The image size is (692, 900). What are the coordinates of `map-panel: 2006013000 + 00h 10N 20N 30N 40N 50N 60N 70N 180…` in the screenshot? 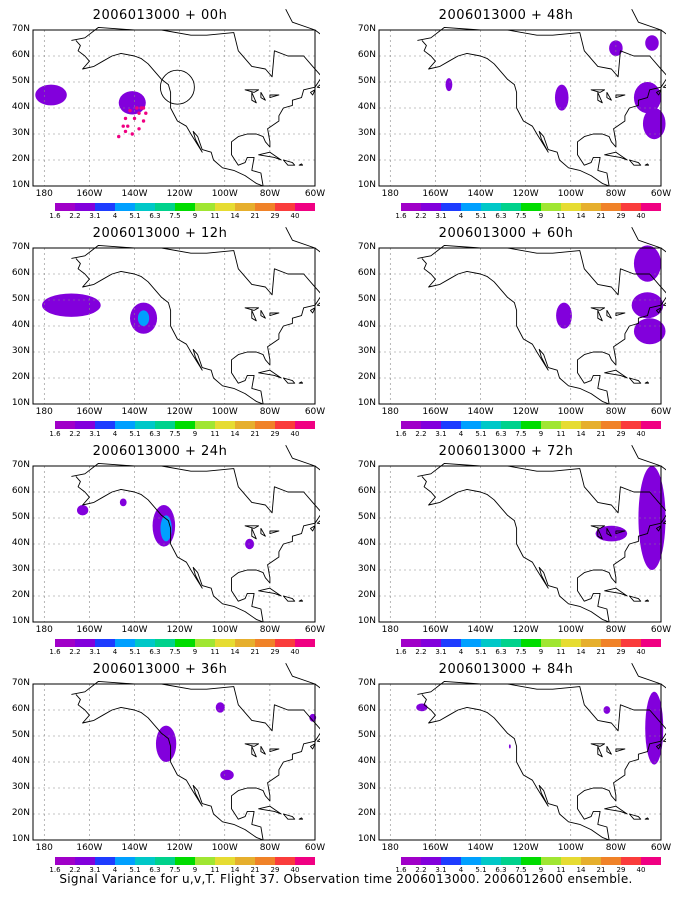 It's located at (162, 114).